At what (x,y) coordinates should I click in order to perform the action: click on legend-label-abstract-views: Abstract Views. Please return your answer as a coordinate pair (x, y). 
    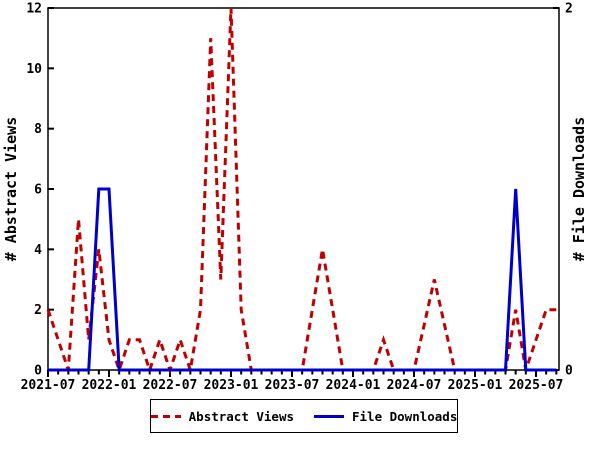
    Looking at the image, I should click on (241, 416).